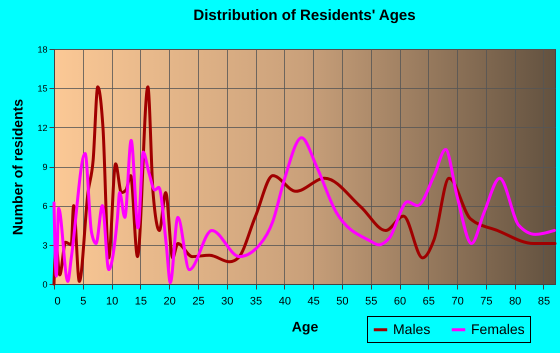 The image size is (560, 353). Describe the element at coordinates (400, 302) in the screenshot. I see `x-tick-label: 60` at that location.